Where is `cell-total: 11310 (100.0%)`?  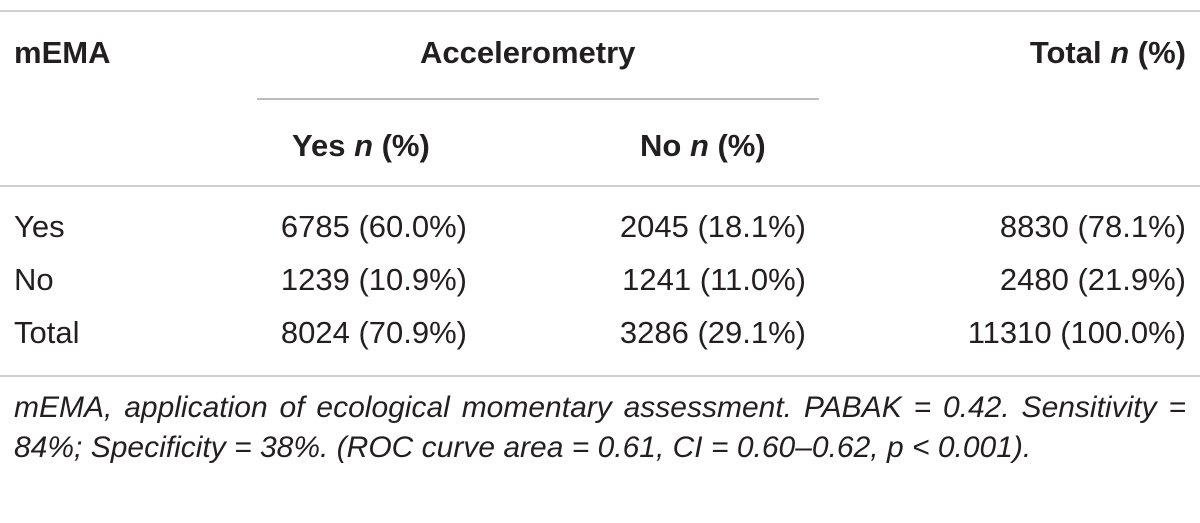
cell-total: 11310 (100.0%) is located at coordinates (1076, 332).